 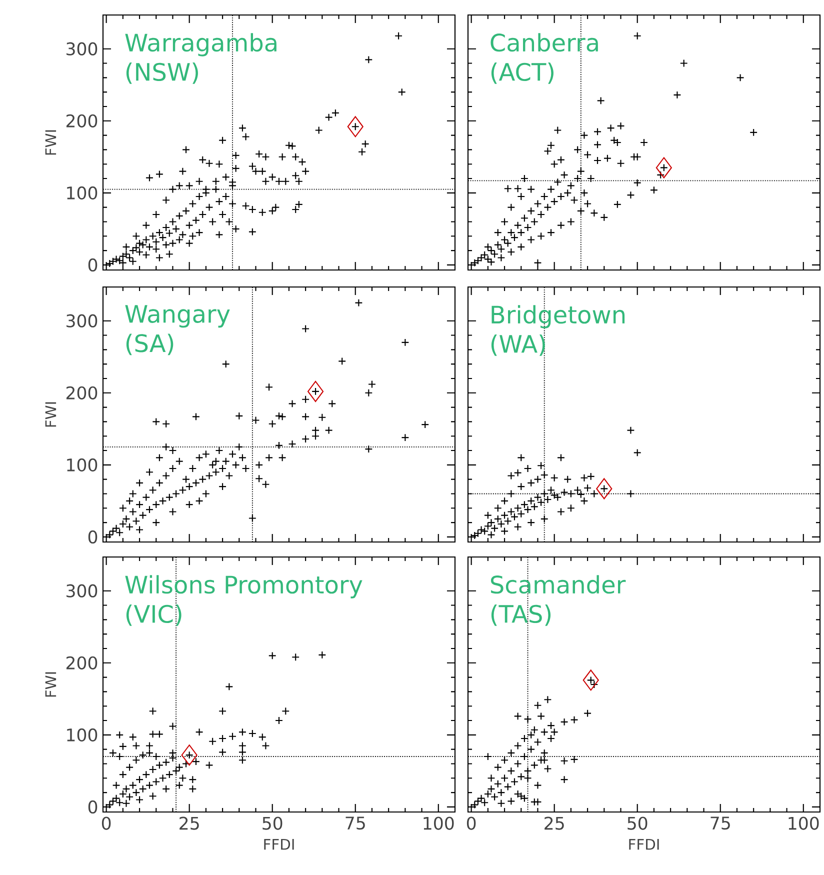 What do you see at coordinates (518, 345) in the screenshot?
I see `text: (WA)` at bounding box center [518, 345].